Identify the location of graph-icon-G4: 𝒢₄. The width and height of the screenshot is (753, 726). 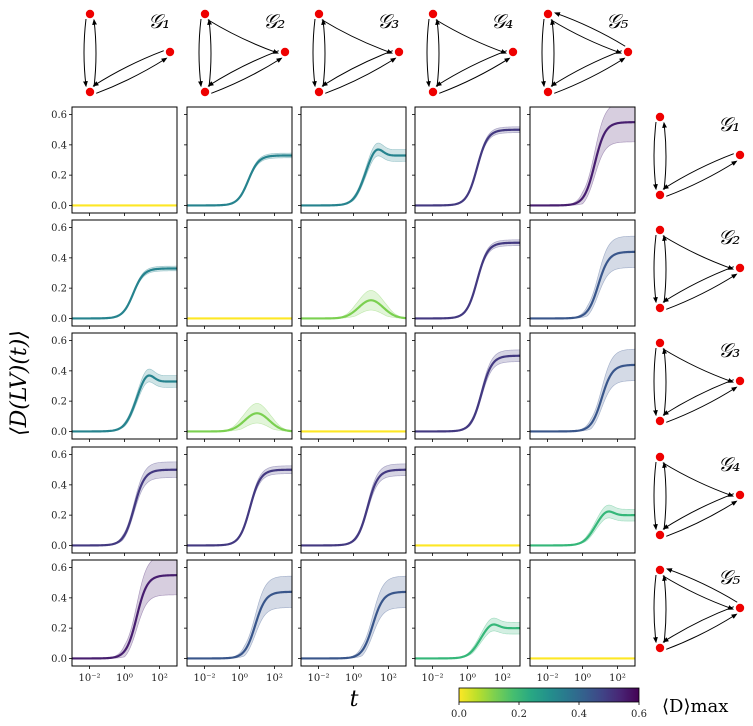
(699, 496).